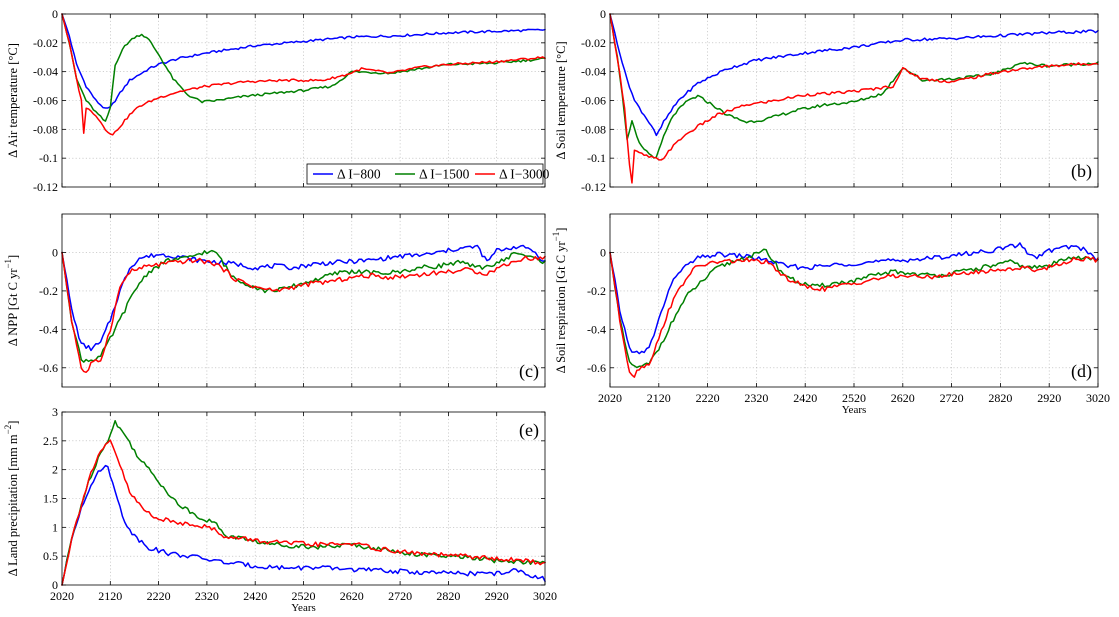  I want to click on y-axis-label-text: Δ Air temperature [°C], so click(13, 100).